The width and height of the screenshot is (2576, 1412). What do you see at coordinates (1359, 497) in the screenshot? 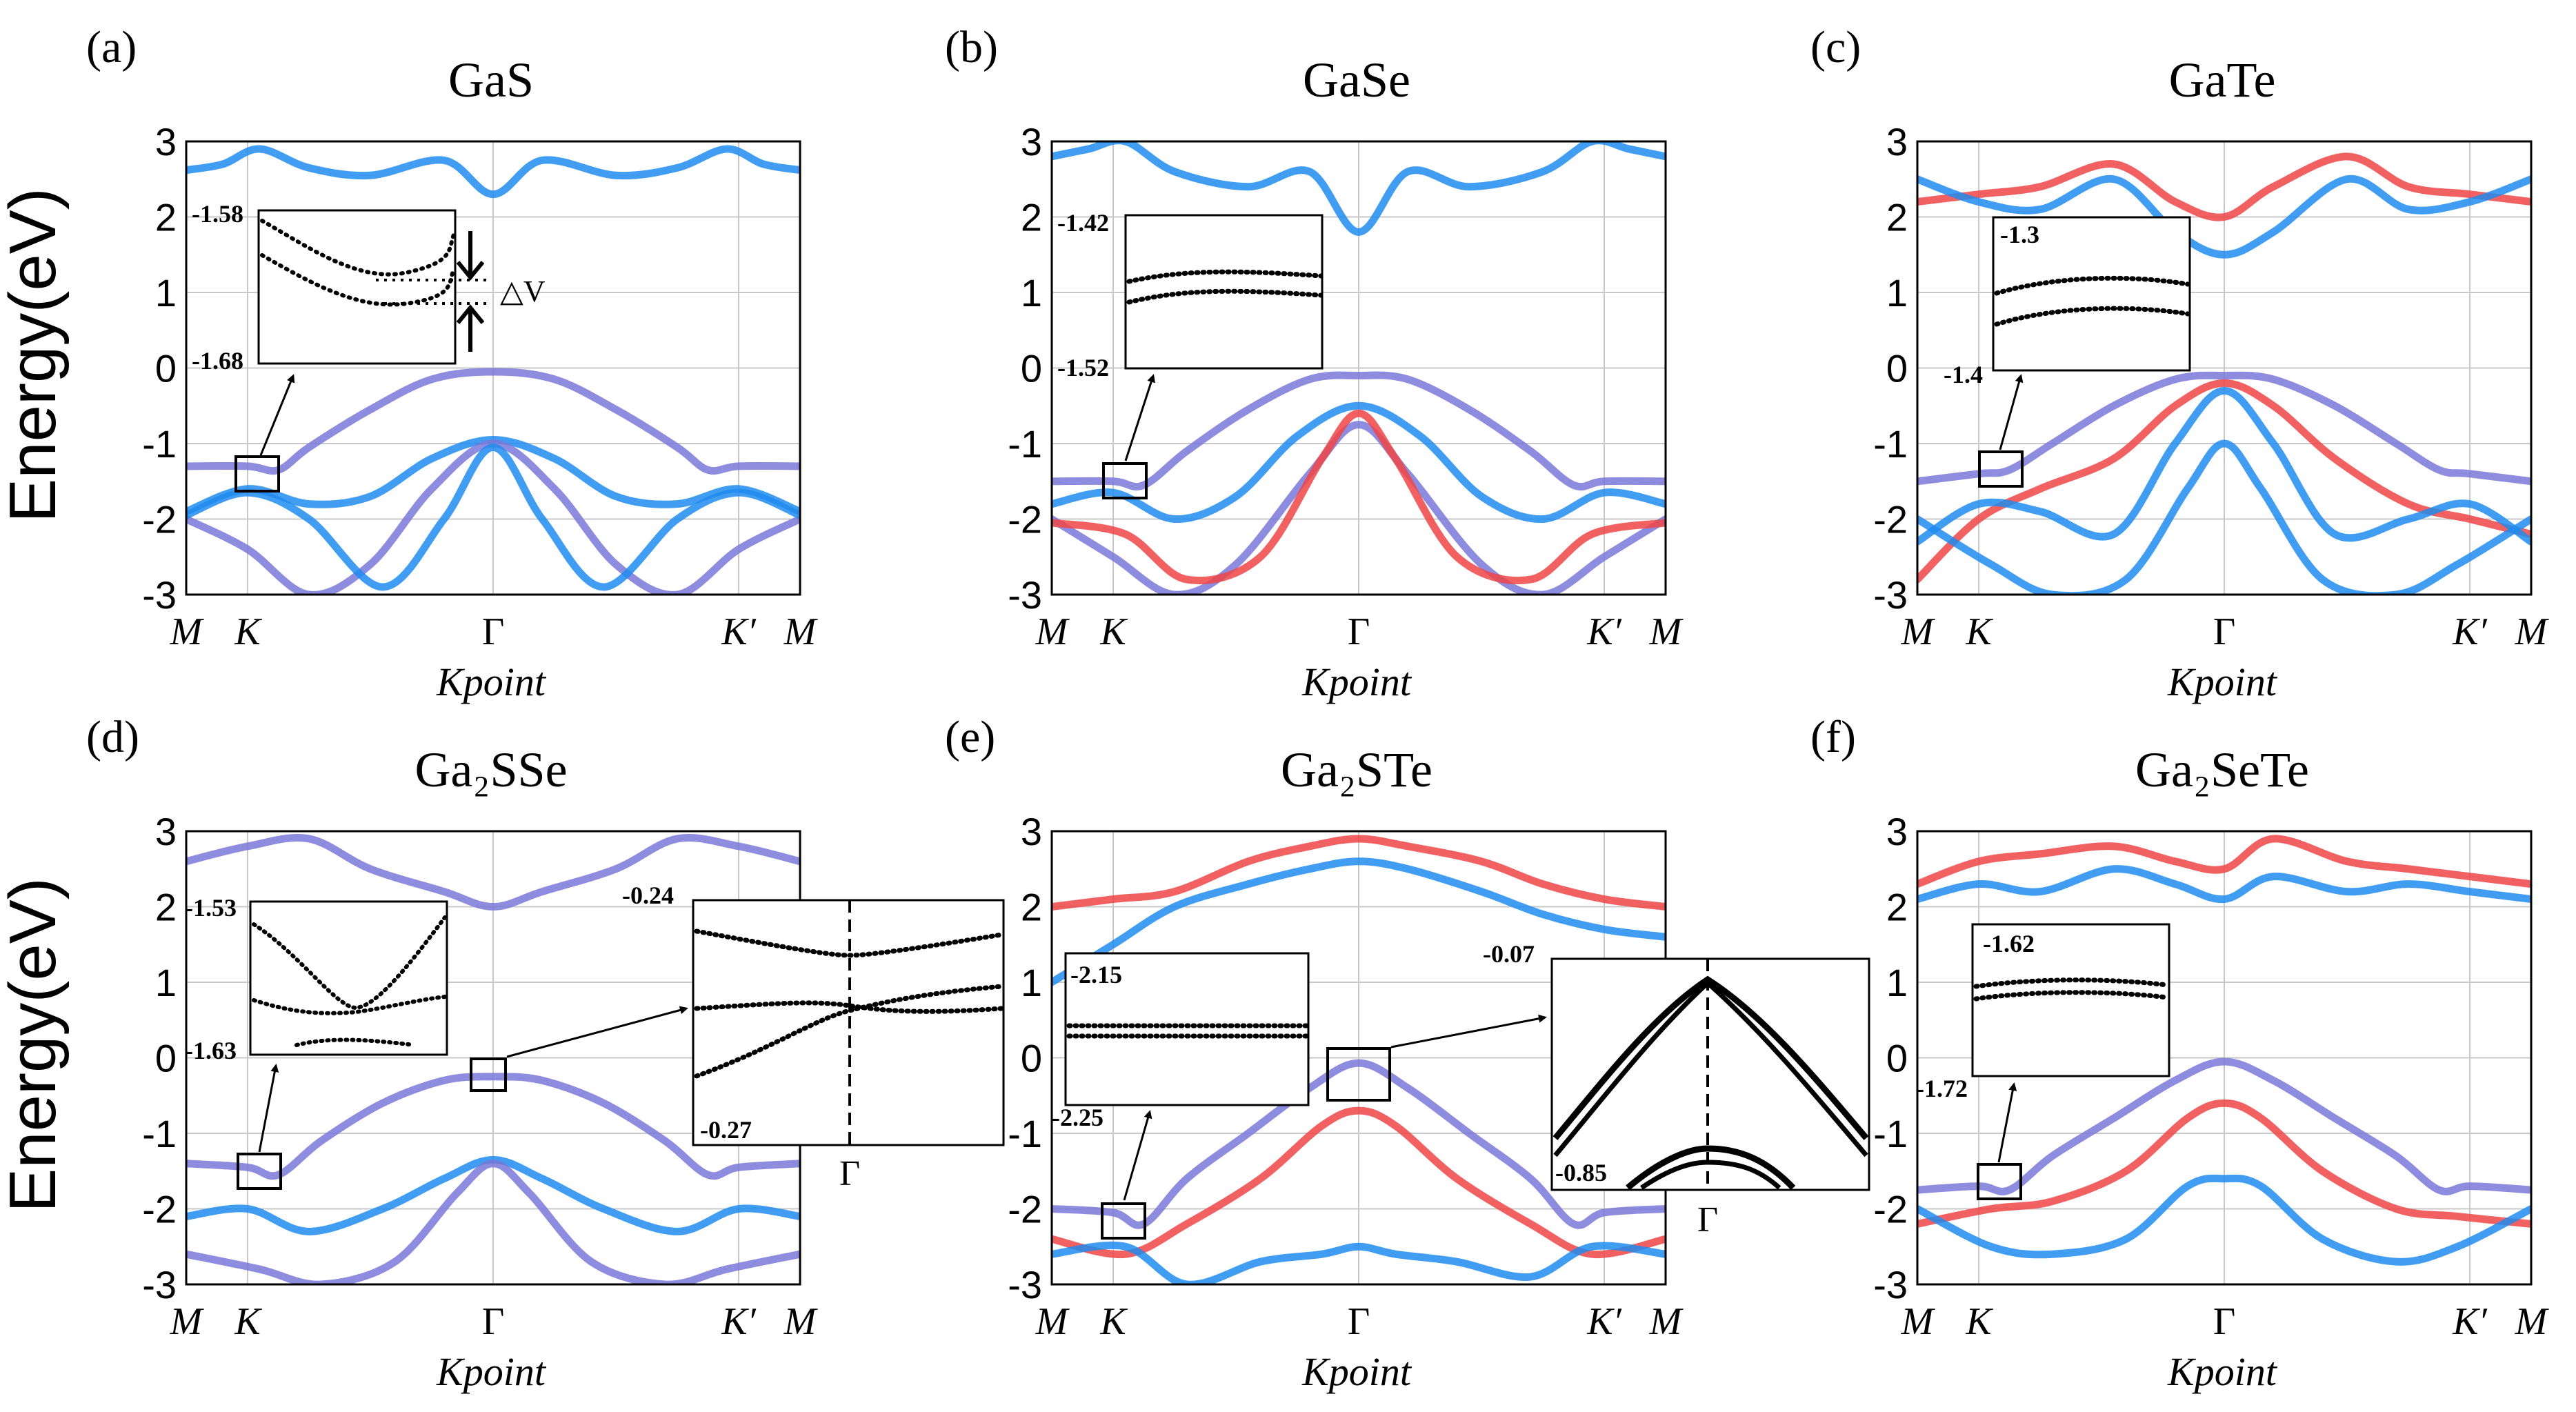
I see `panel-b-band-vb4` at bounding box center [1359, 497].